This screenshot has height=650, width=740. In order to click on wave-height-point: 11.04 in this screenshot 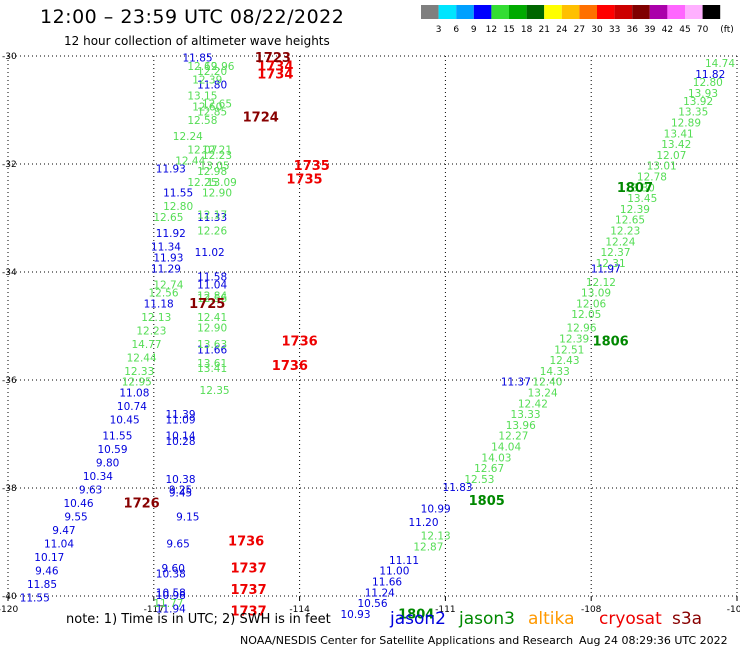, I will do `click(59, 545)`.